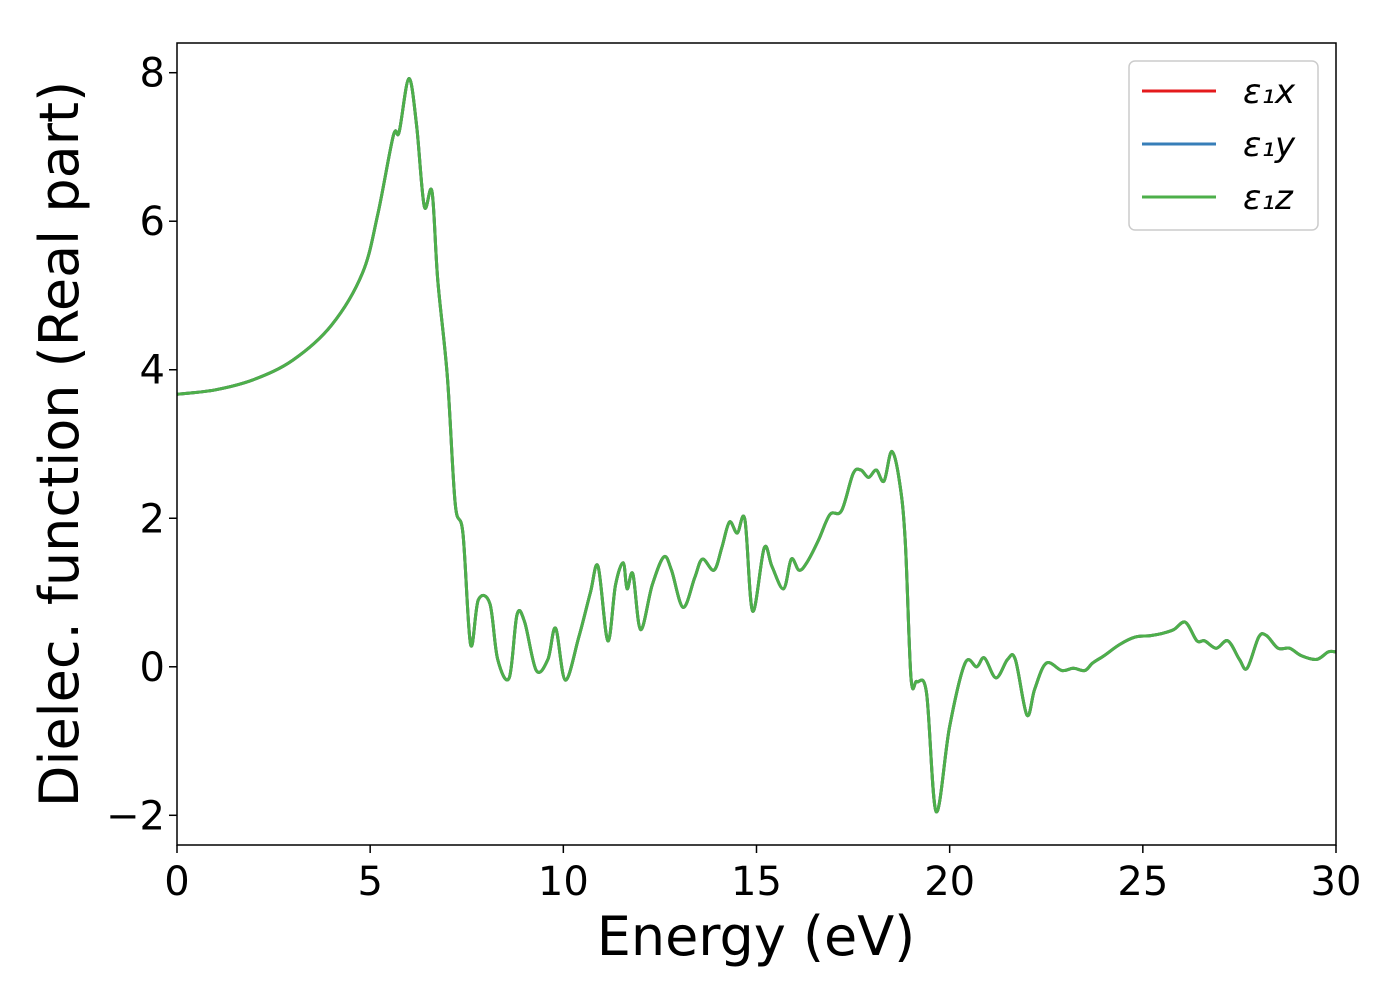 The height and width of the screenshot is (1000, 1400). What do you see at coordinates (152, 222) in the screenshot?
I see `y-tick-label: 6` at bounding box center [152, 222].